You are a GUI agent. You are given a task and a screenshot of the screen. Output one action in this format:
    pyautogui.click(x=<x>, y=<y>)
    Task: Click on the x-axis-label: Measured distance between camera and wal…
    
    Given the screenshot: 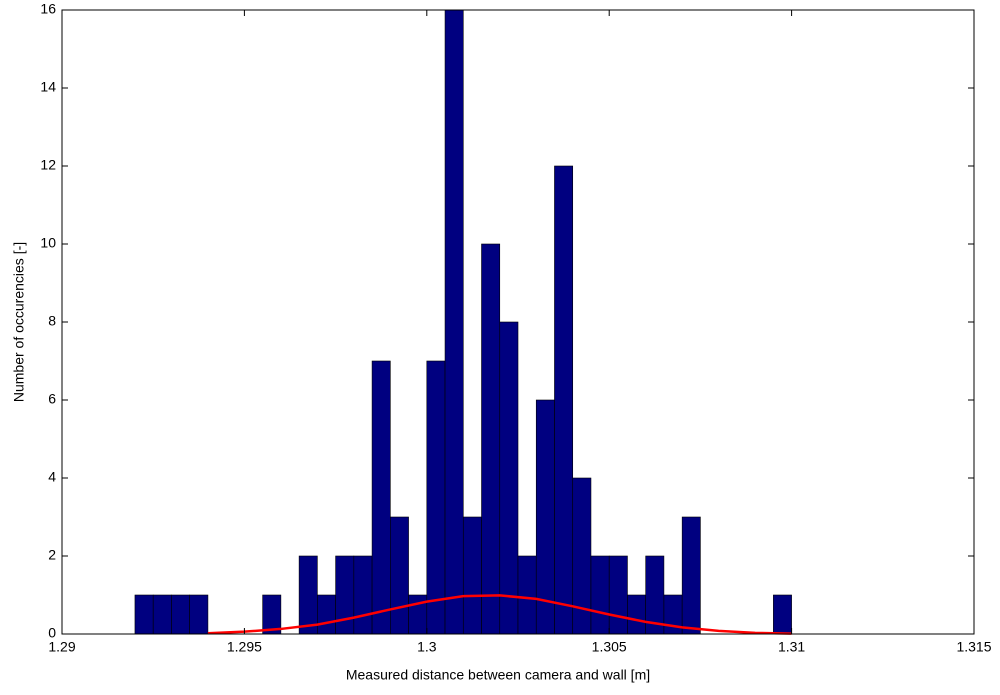 What is the action you would take?
    pyautogui.click(x=498, y=675)
    